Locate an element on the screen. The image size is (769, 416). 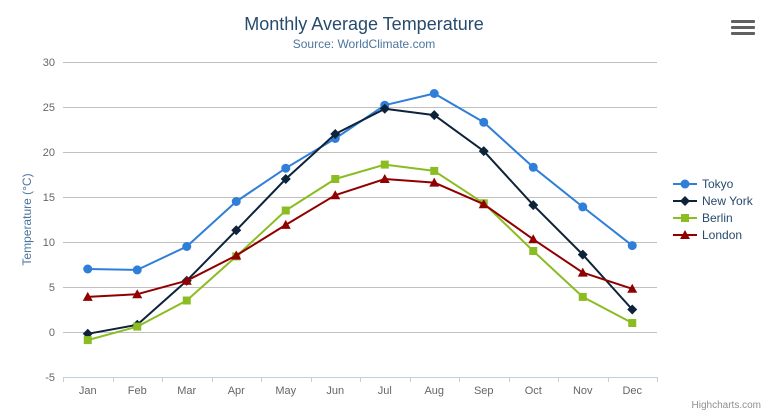
legend-item-new-york: New York is located at coordinates (713, 200).